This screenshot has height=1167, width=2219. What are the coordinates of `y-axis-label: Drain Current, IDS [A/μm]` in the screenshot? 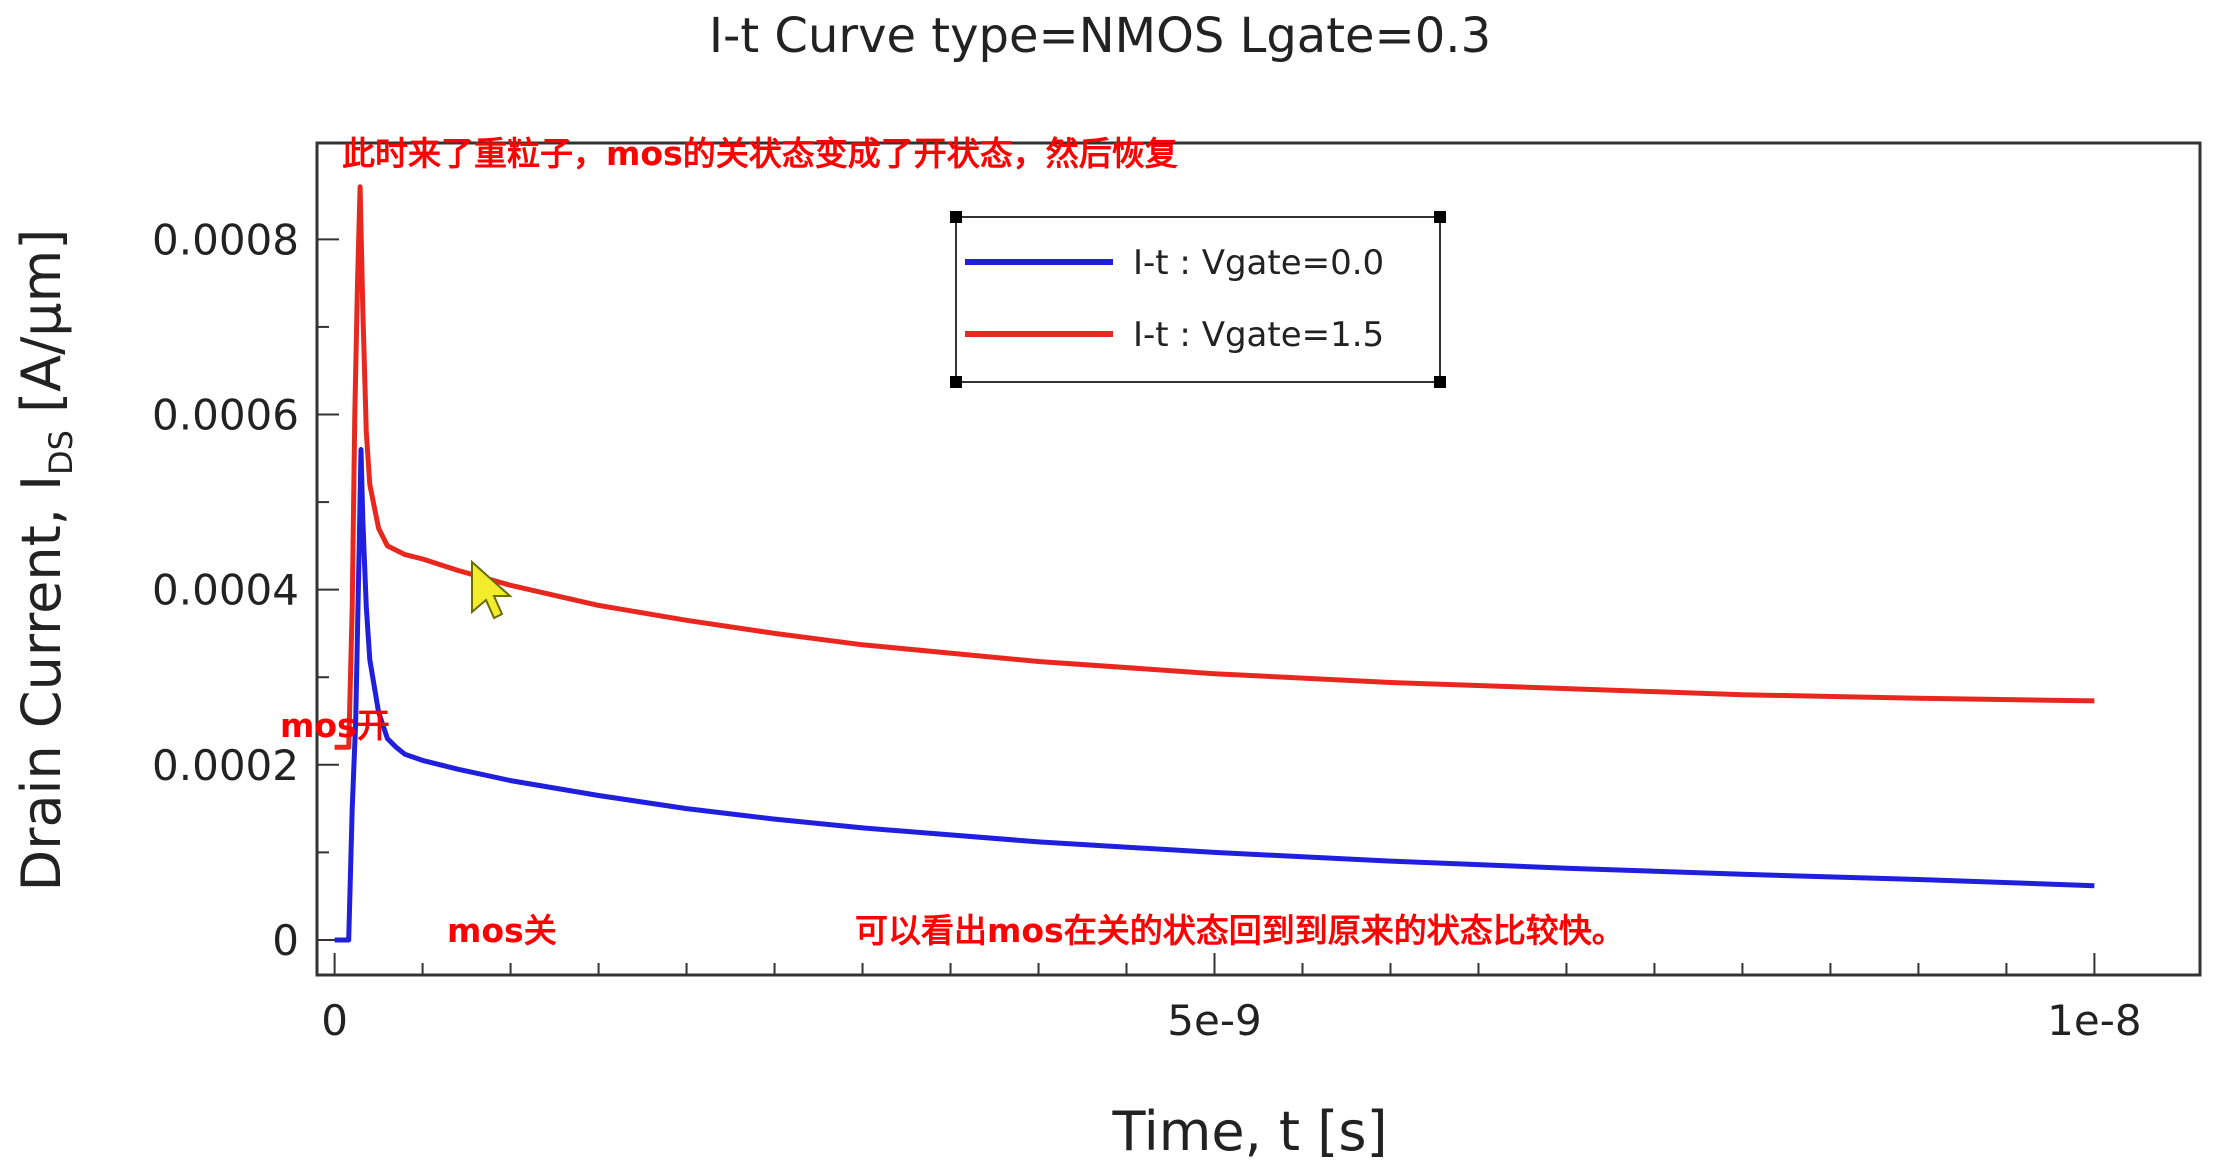 It's located at (45, 560).